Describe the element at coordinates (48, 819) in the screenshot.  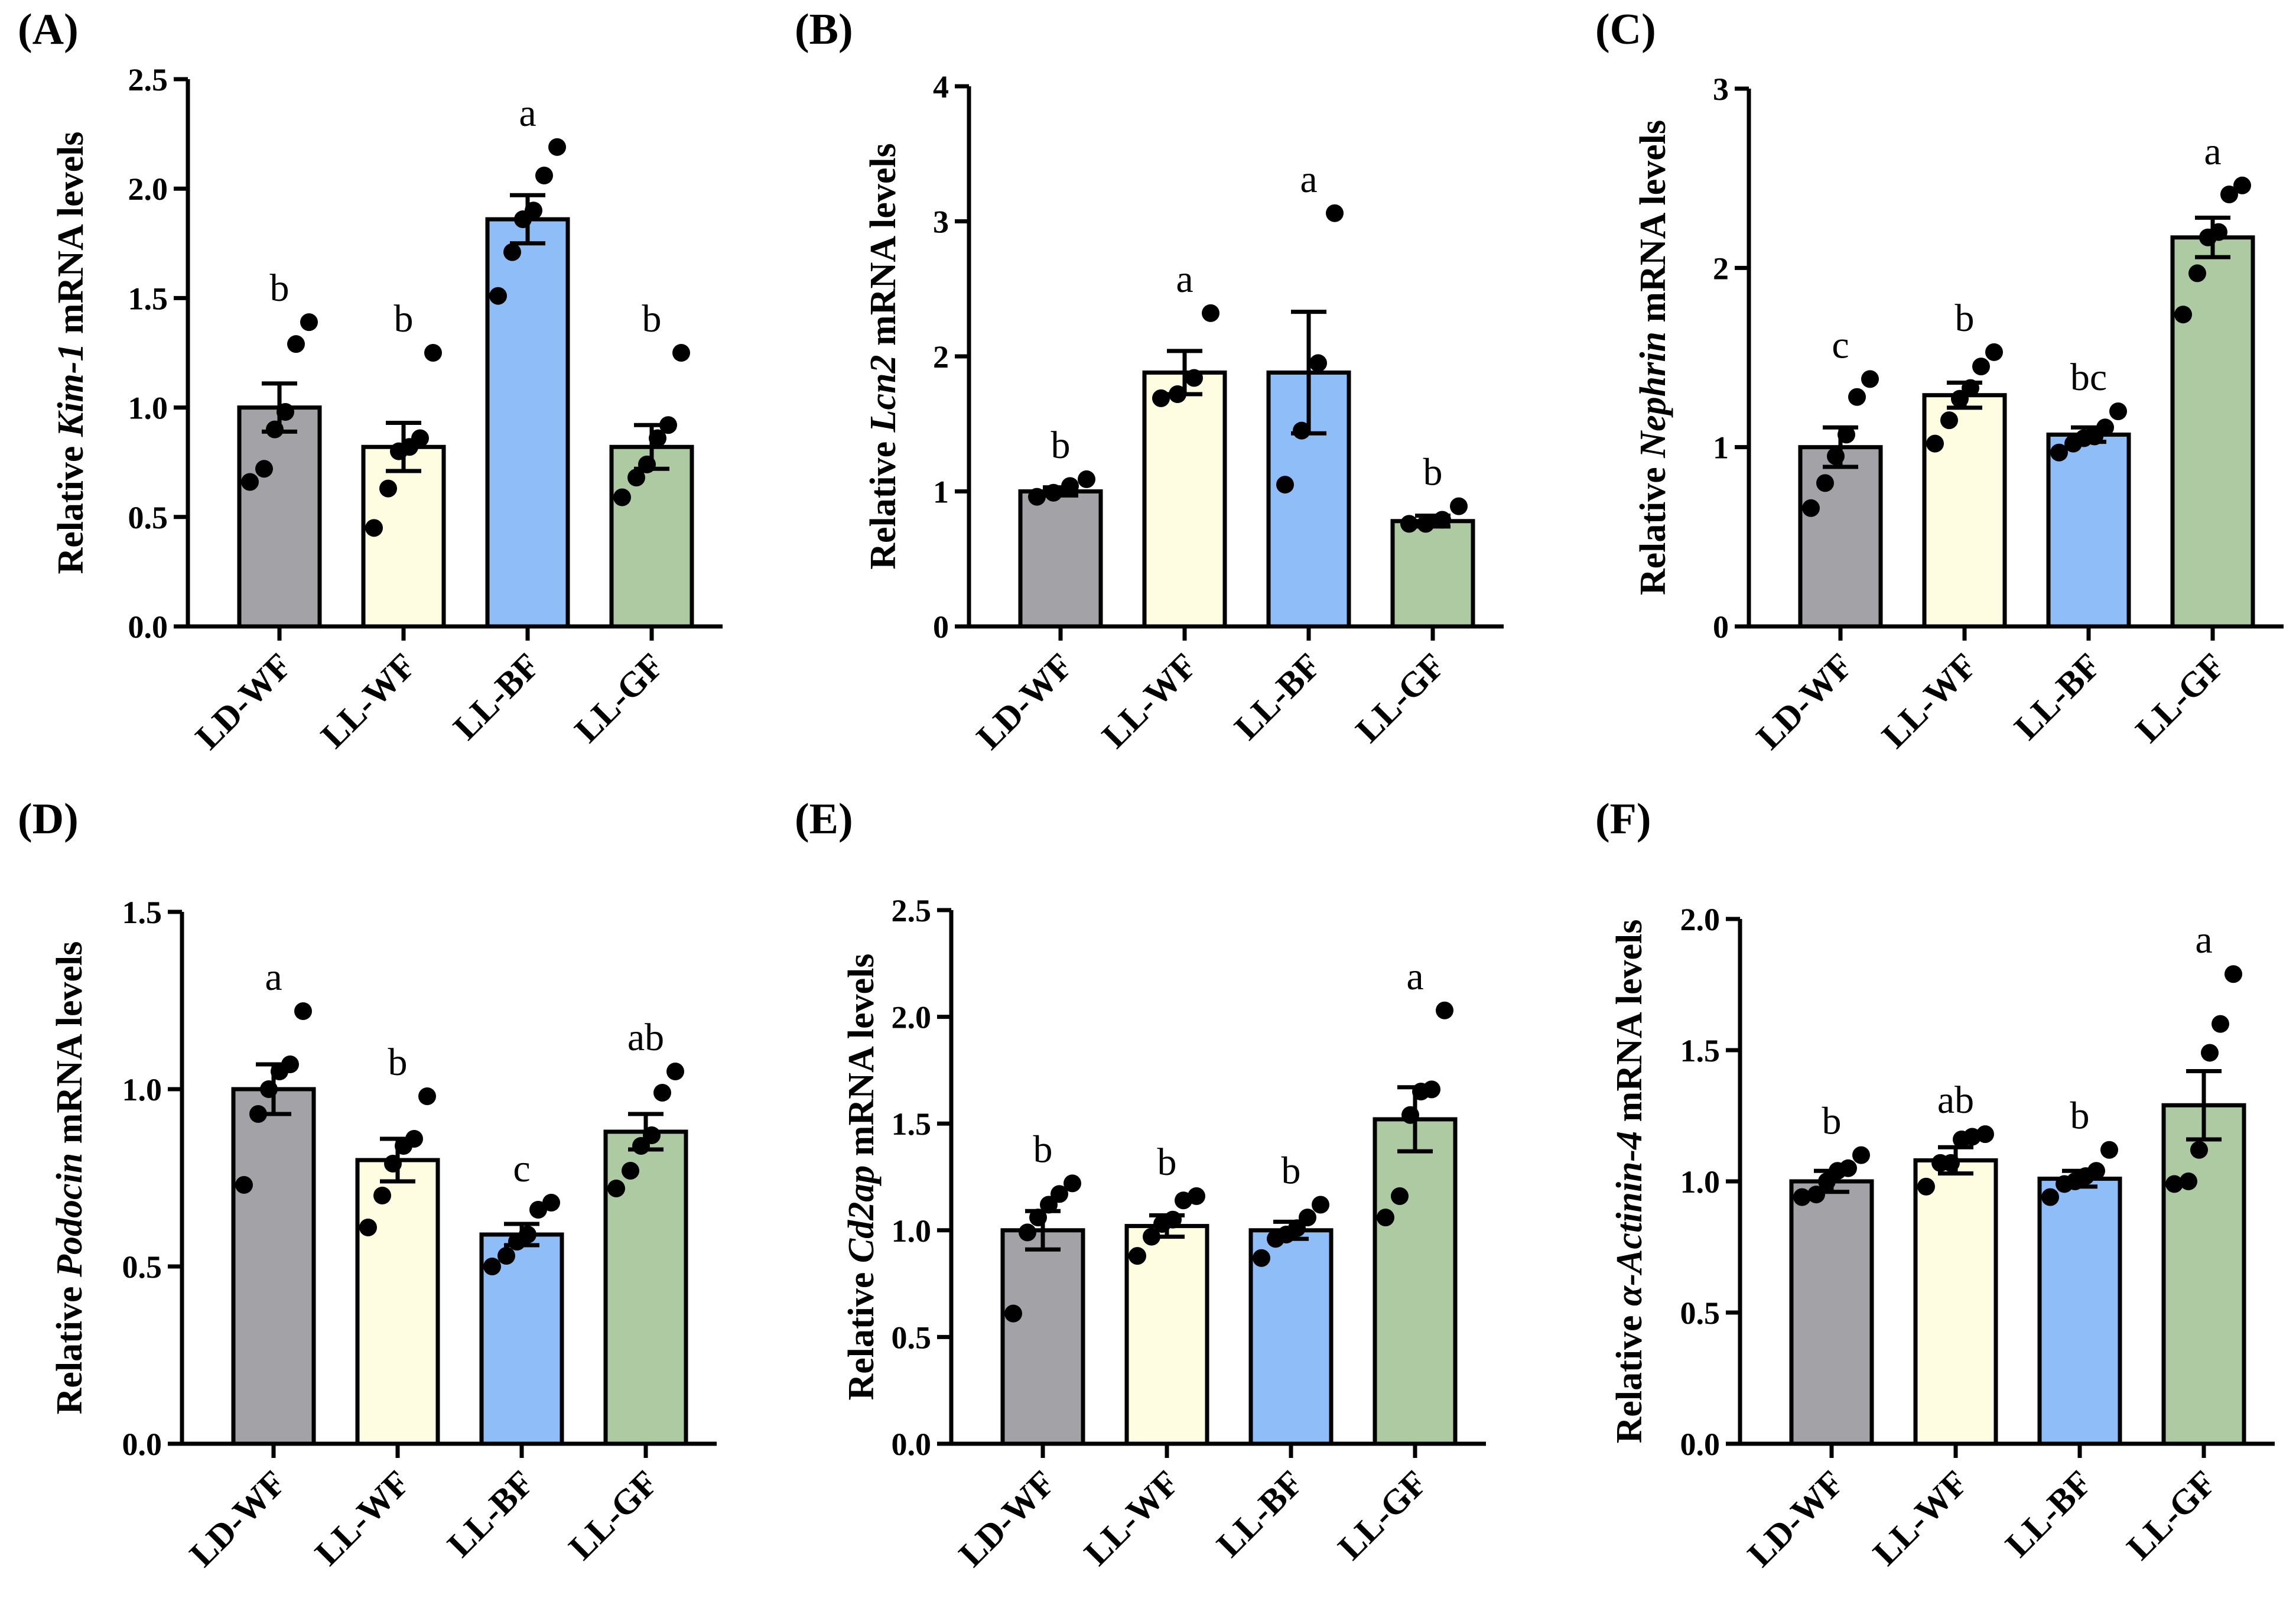
I see `panel-label: (D)` at that location.